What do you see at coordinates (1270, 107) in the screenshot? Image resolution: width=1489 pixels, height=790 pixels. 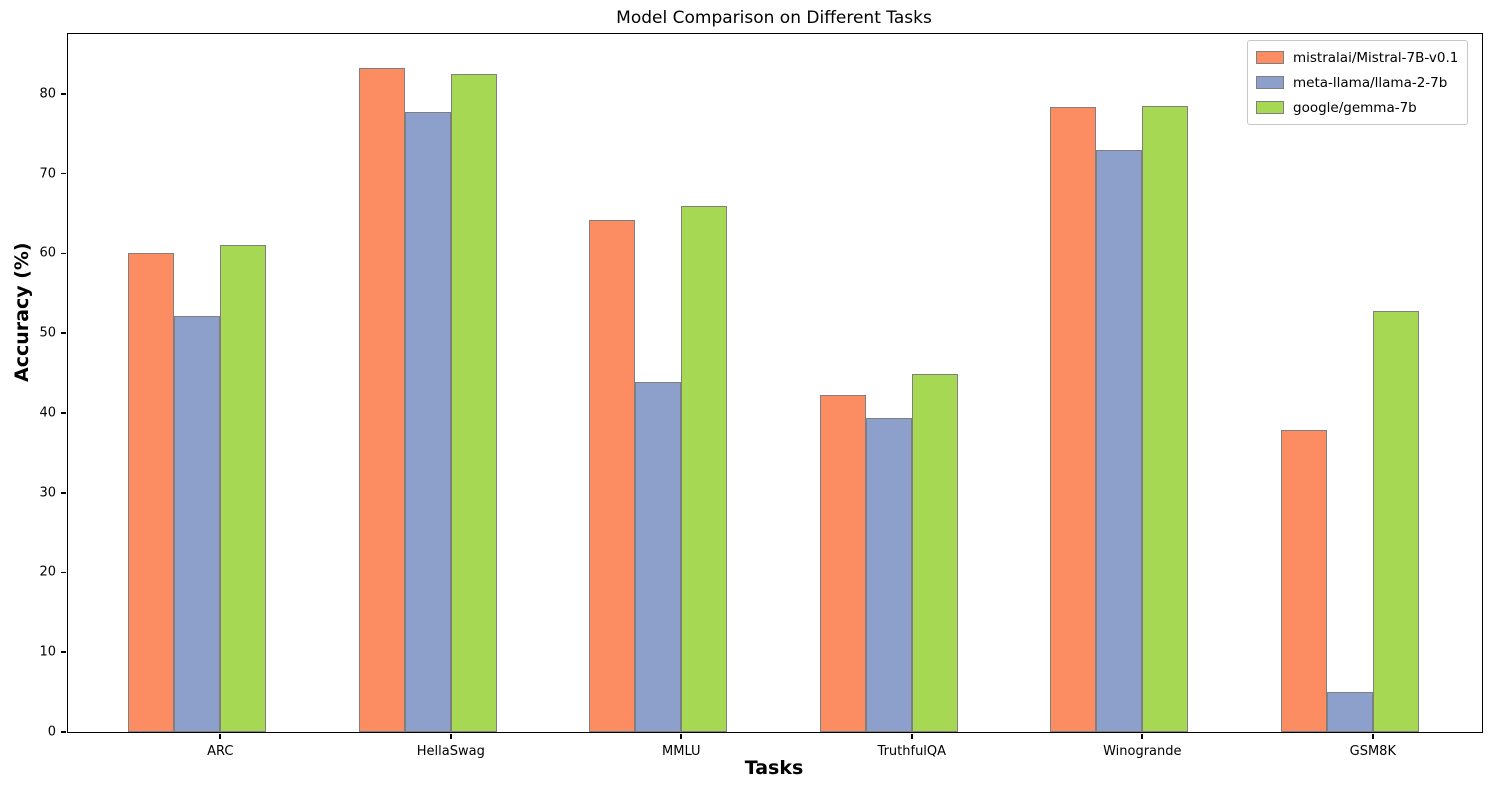 I see `legend-swatch-gemma` at bounding box center [1270, 107].